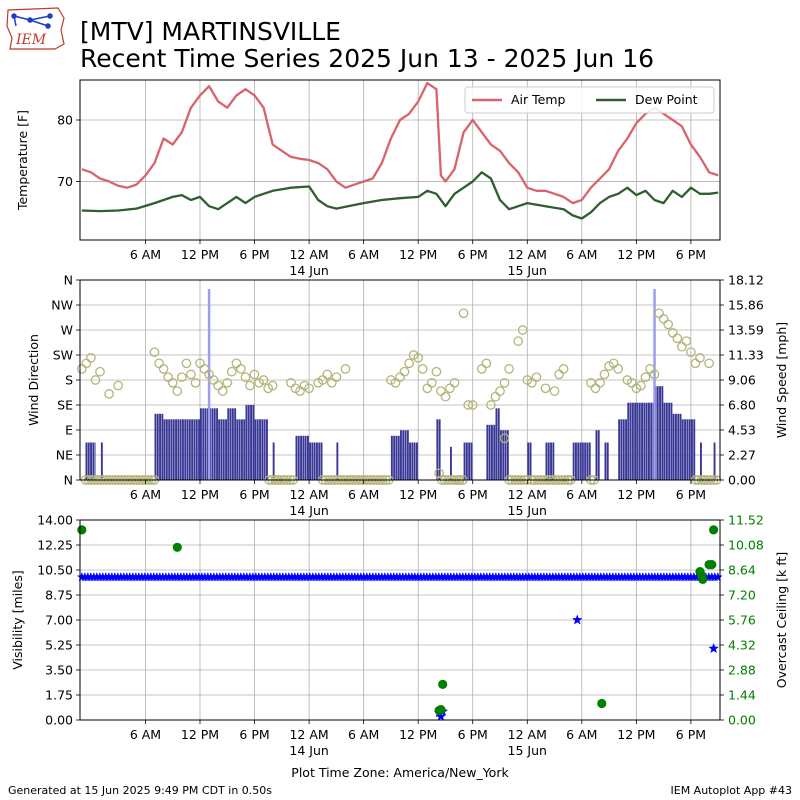 The height and width of the screenshot is (800, 800). I want to click on visibility-axis-label: Visibility [miles], so click(17, 619).